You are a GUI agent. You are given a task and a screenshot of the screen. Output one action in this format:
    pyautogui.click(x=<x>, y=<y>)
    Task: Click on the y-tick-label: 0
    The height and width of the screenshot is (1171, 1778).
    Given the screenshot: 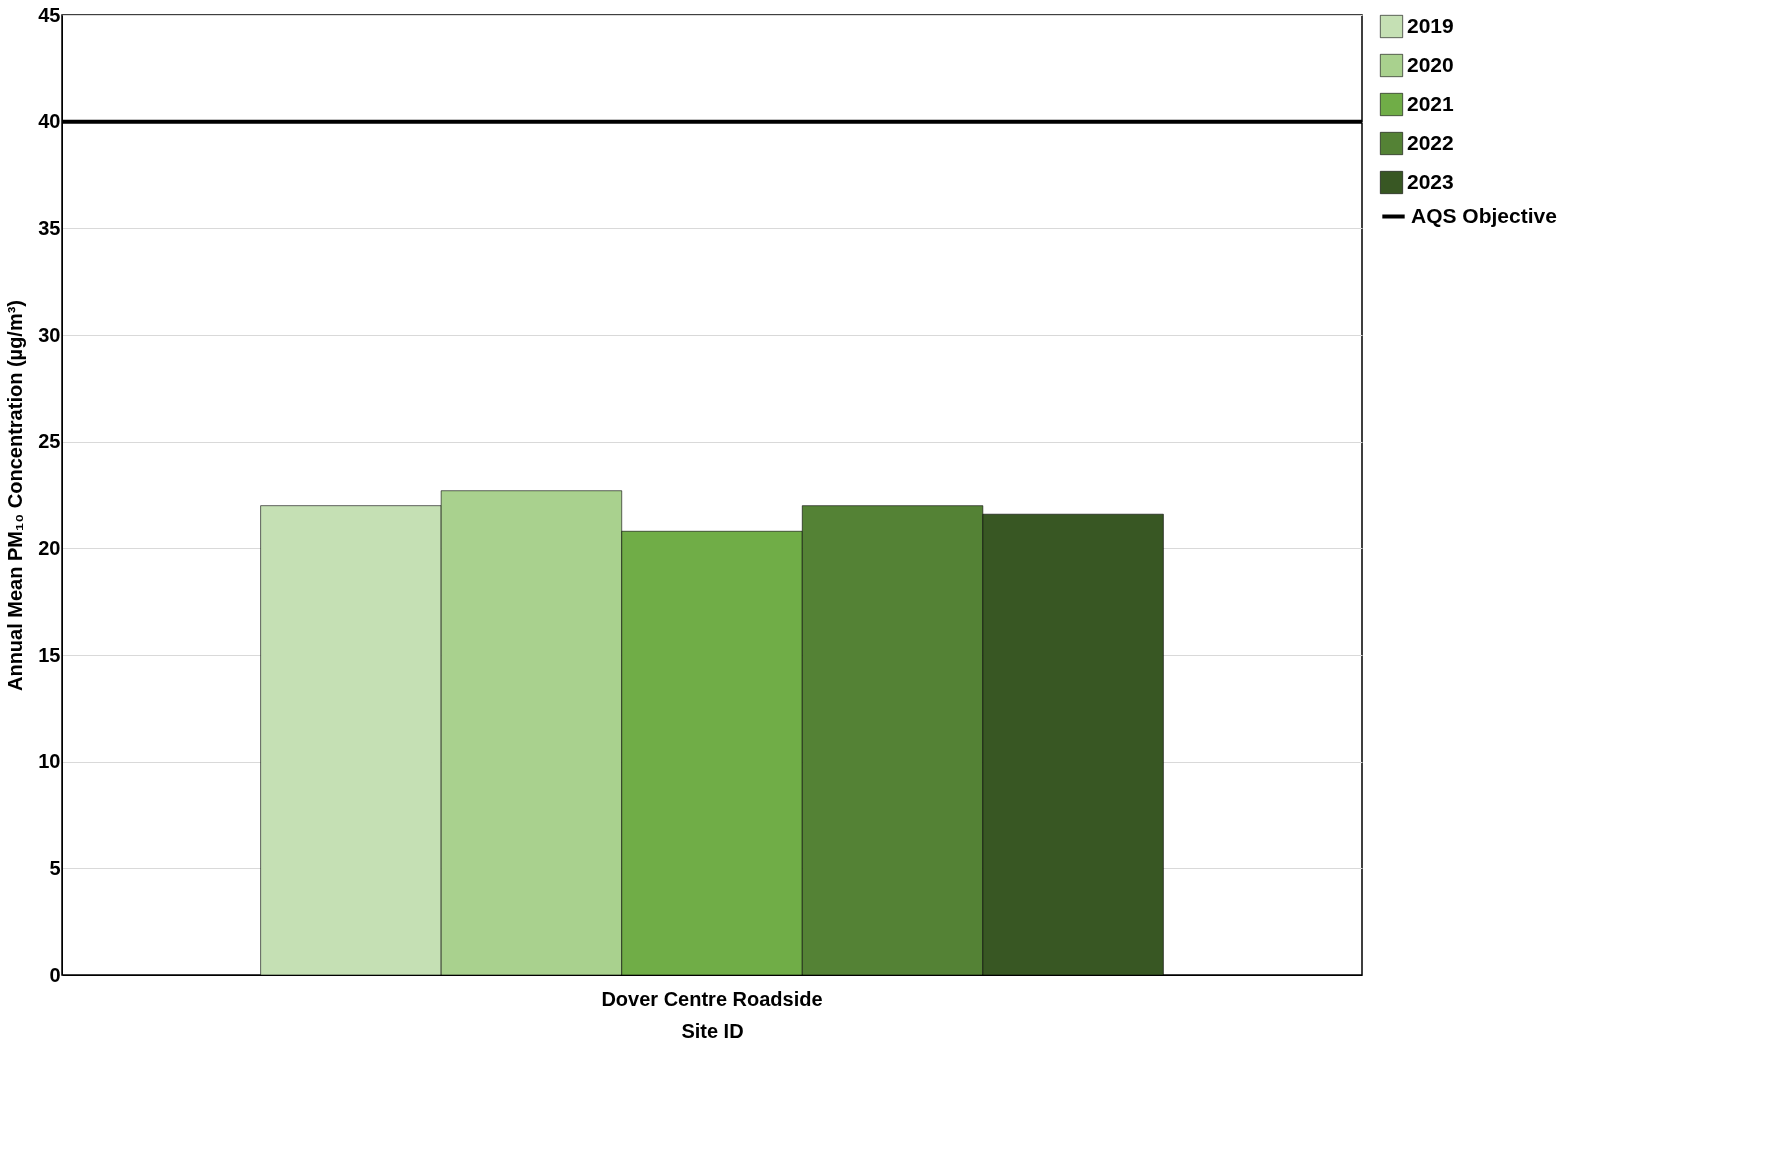 What is the action you would take?
    pyautogui.click(x=55, y=974)
    